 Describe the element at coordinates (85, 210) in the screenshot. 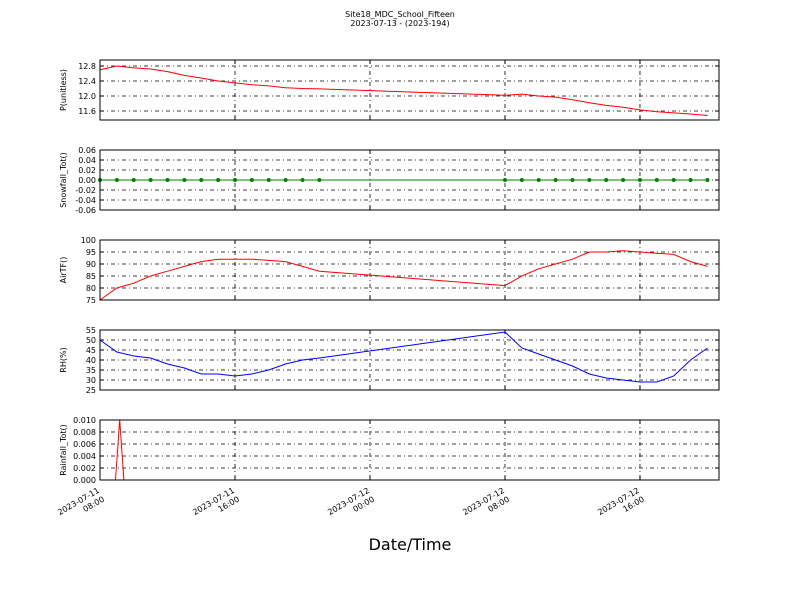

I see `y-tick-label: -0.06` at that location.